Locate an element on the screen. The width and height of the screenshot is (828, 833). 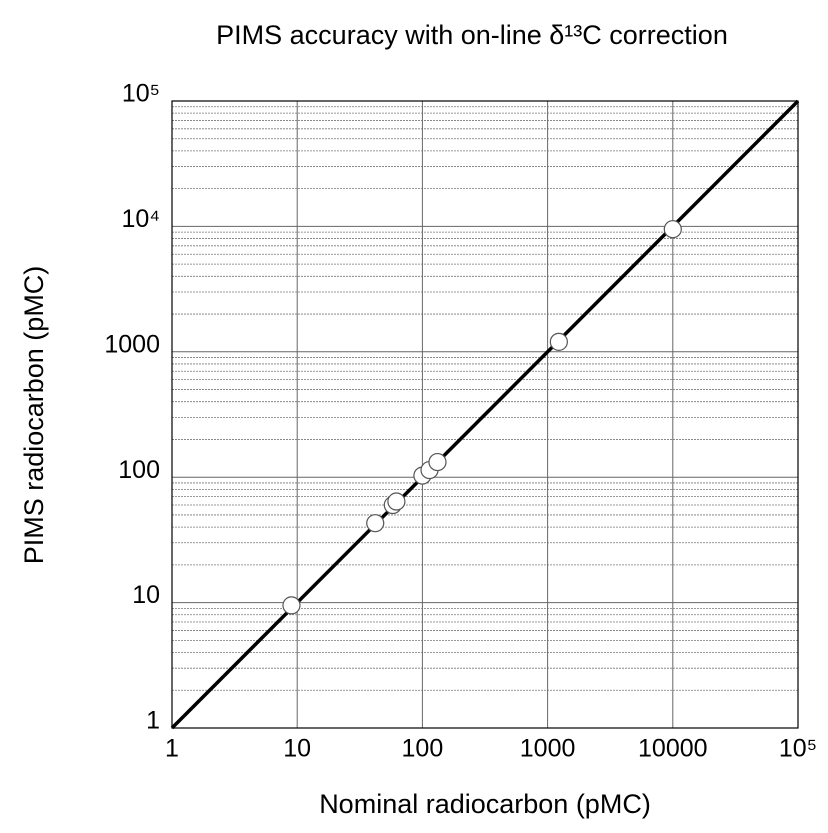
x-tick-label: 10⁵ is located at coordinates (798, 749).